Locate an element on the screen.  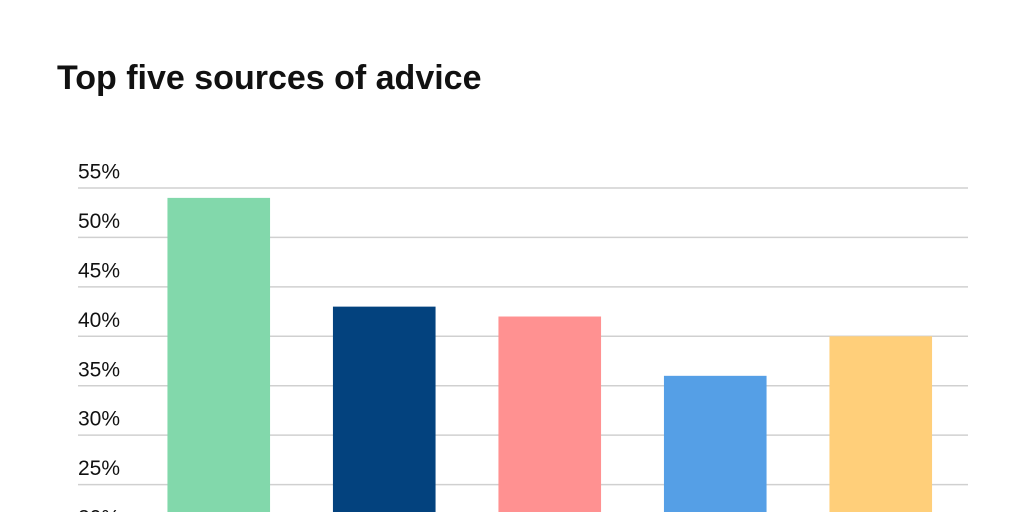
y-tick-label: 20% is located at coordinates (99, 509).